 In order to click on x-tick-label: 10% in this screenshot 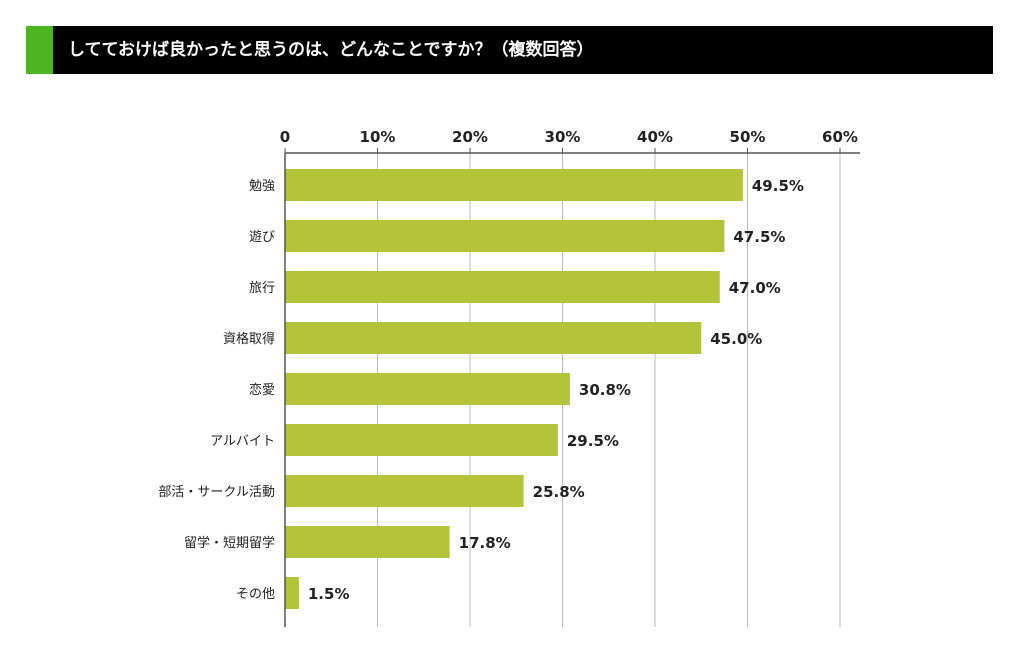, I will do `click(378, 137)`.